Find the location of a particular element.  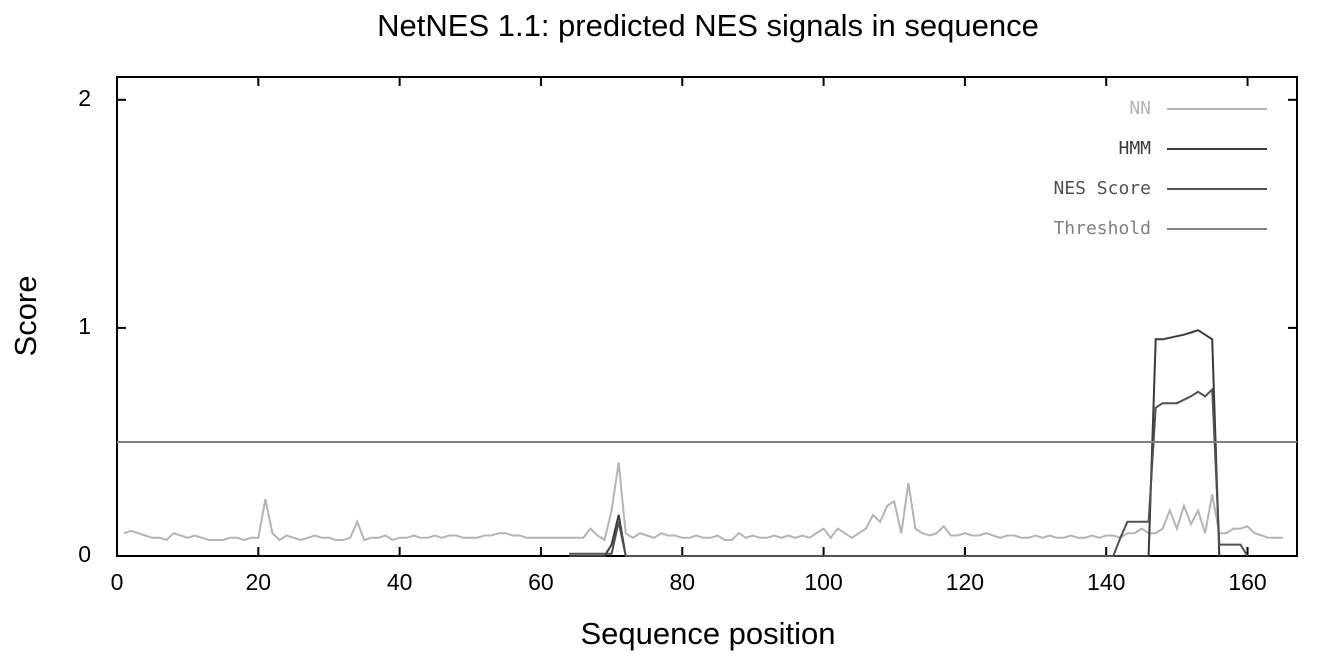

x-tick-label: 160 is located at coordinates (1247, 582).